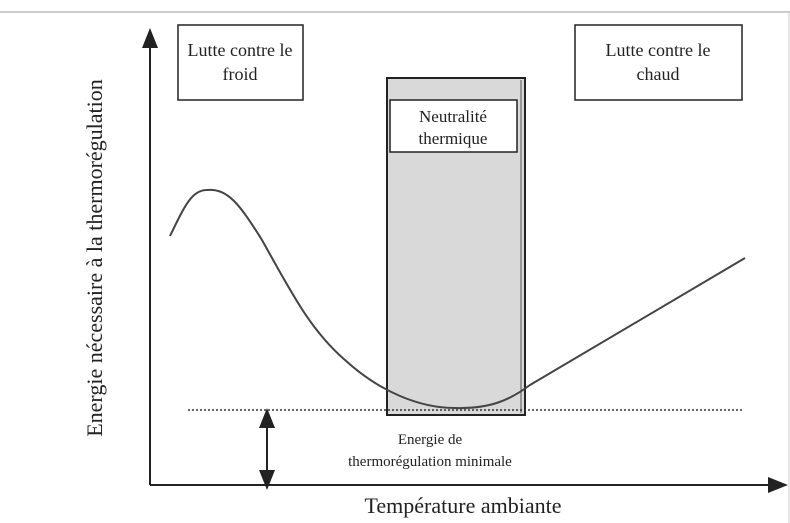 The height and width of the screenshot is (523, 790). I want to click on hot-label: Lutte contre le chaud, so click(658, 62).